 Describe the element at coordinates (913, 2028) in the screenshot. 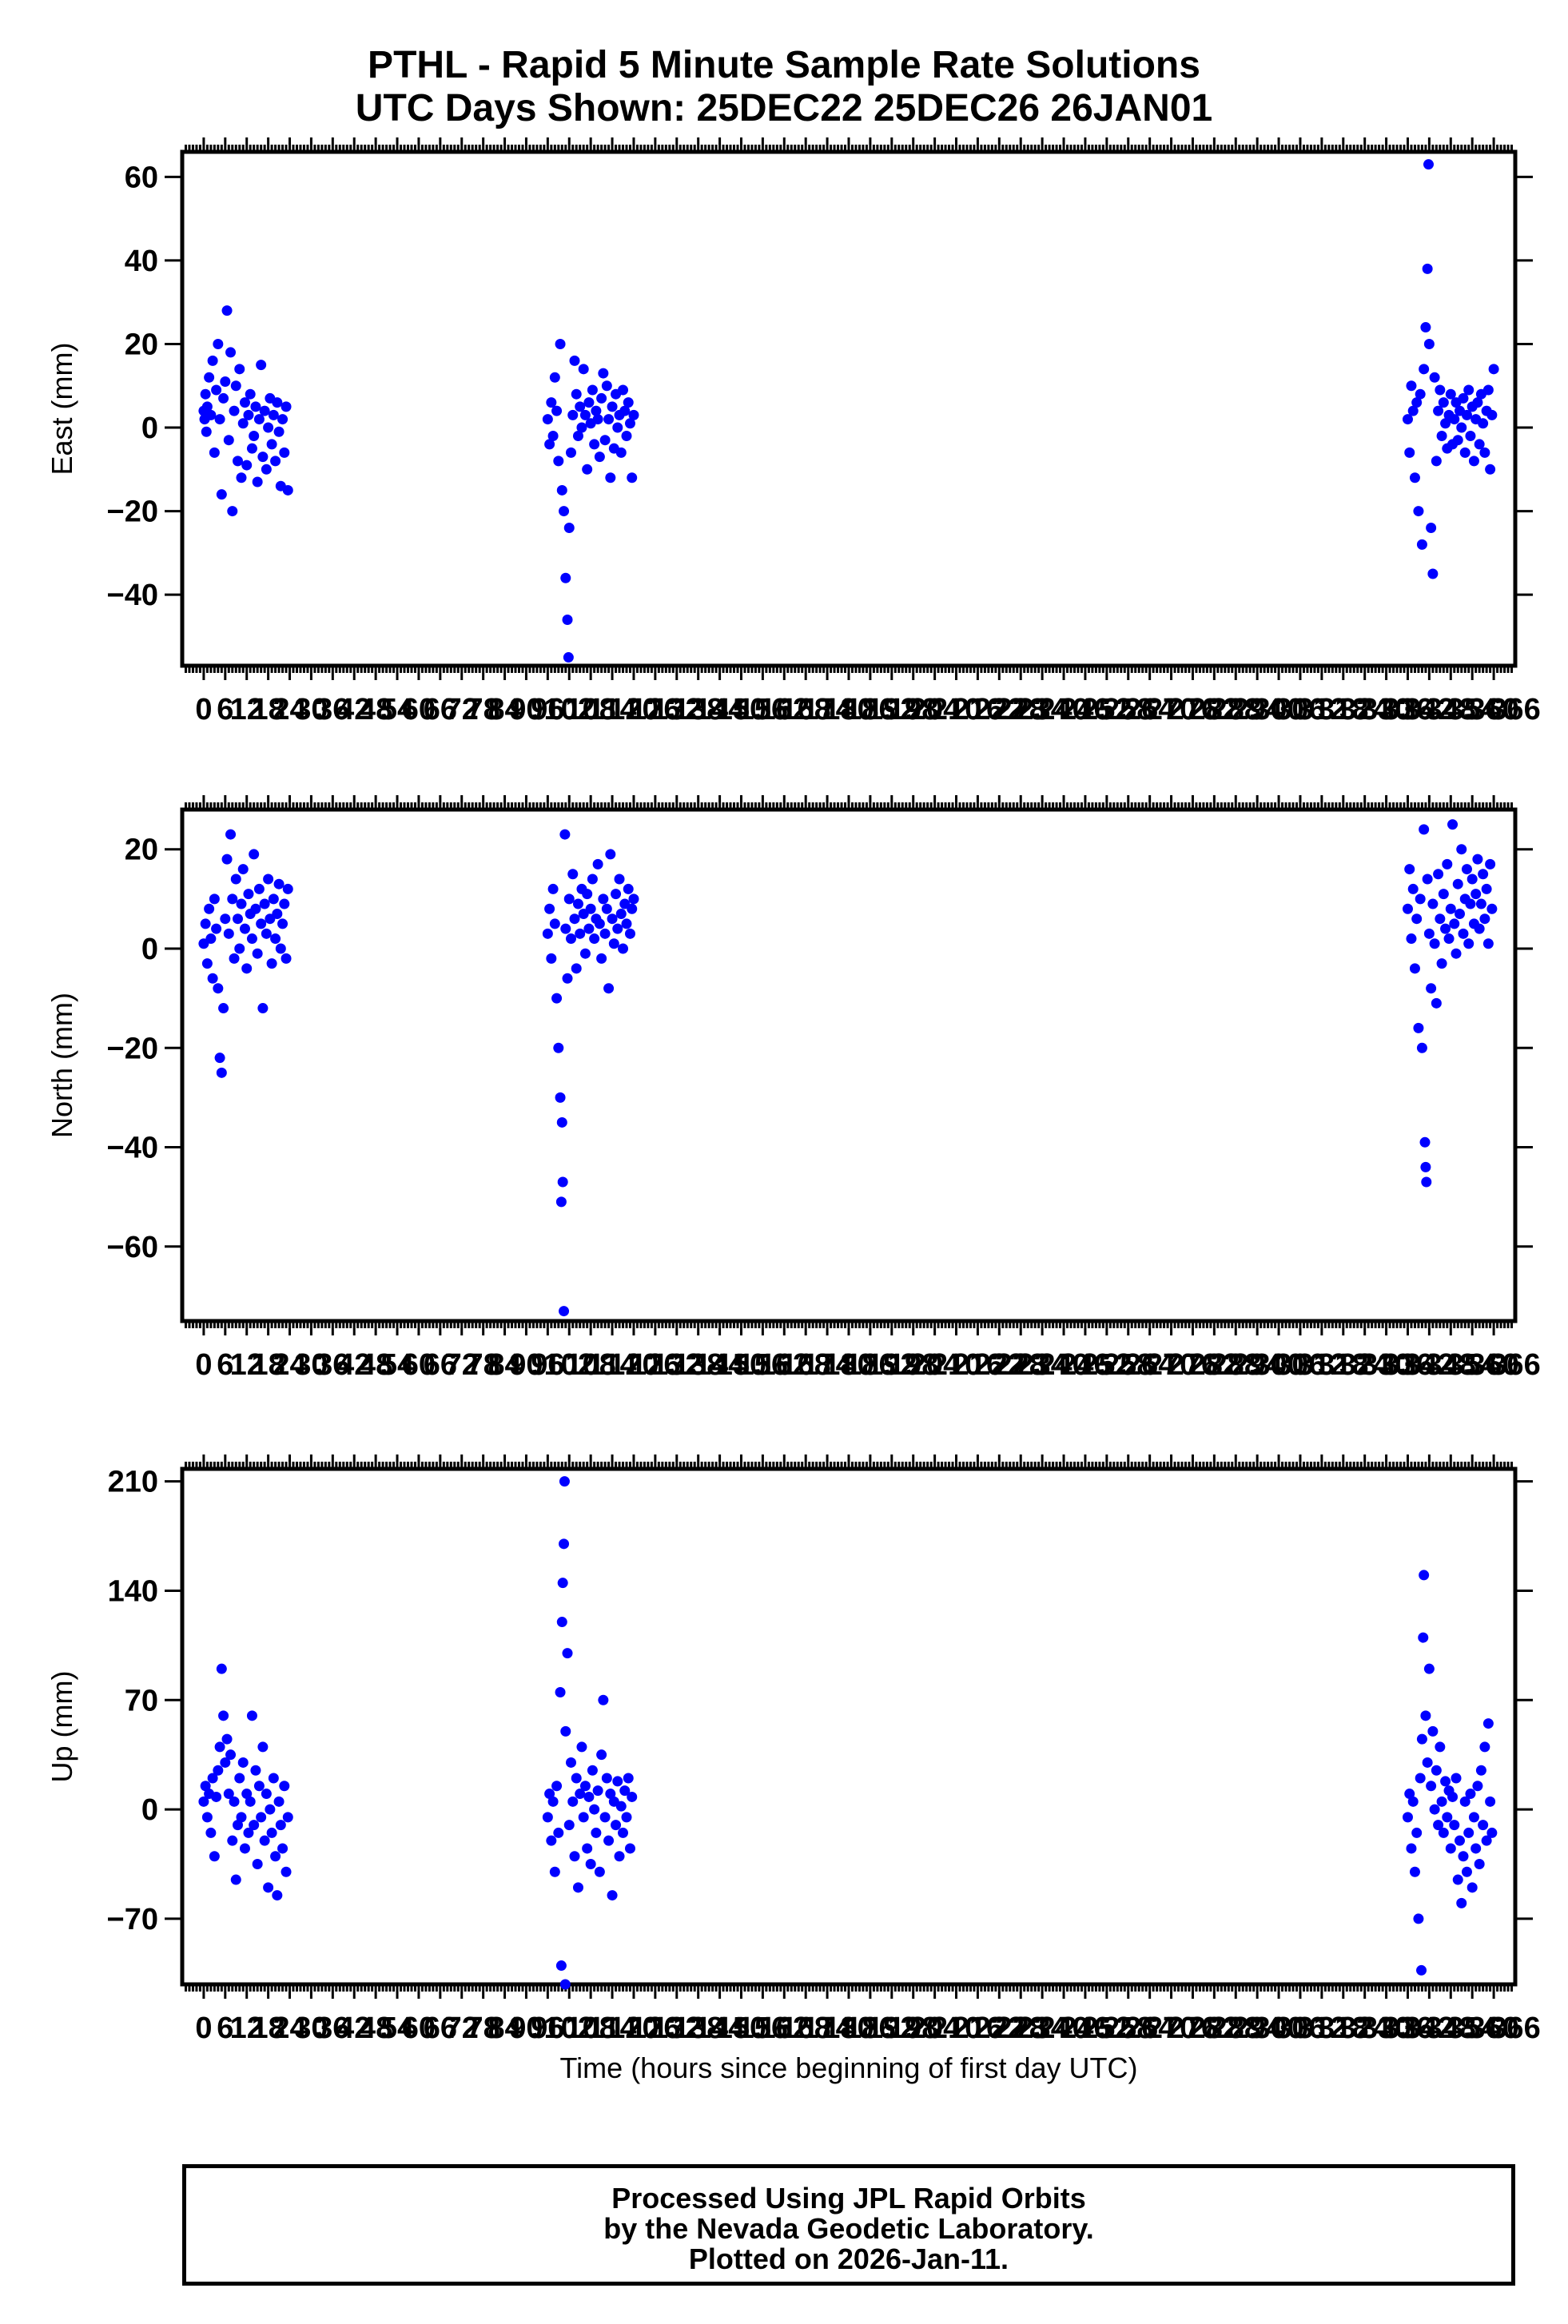

I see `x-tick-label: 198` at that location.